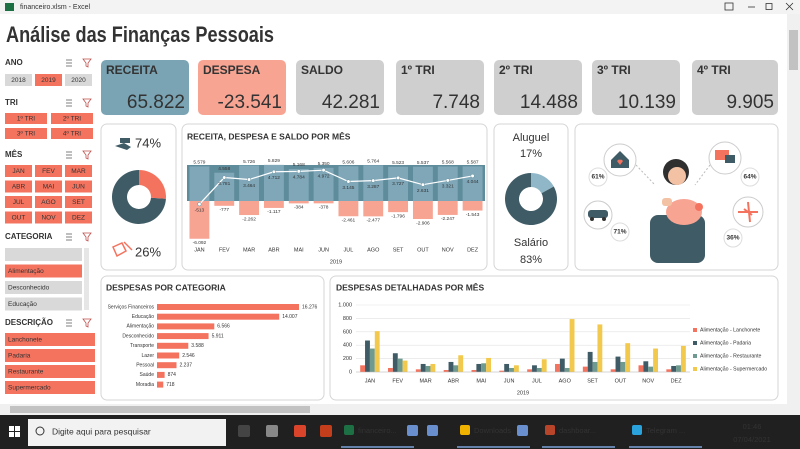 The image size is (800, 449). What do you see at coordinates (351, 102) in the screenshot?
I see `kpi-value: 42.281` at bounding box center [351, 102].